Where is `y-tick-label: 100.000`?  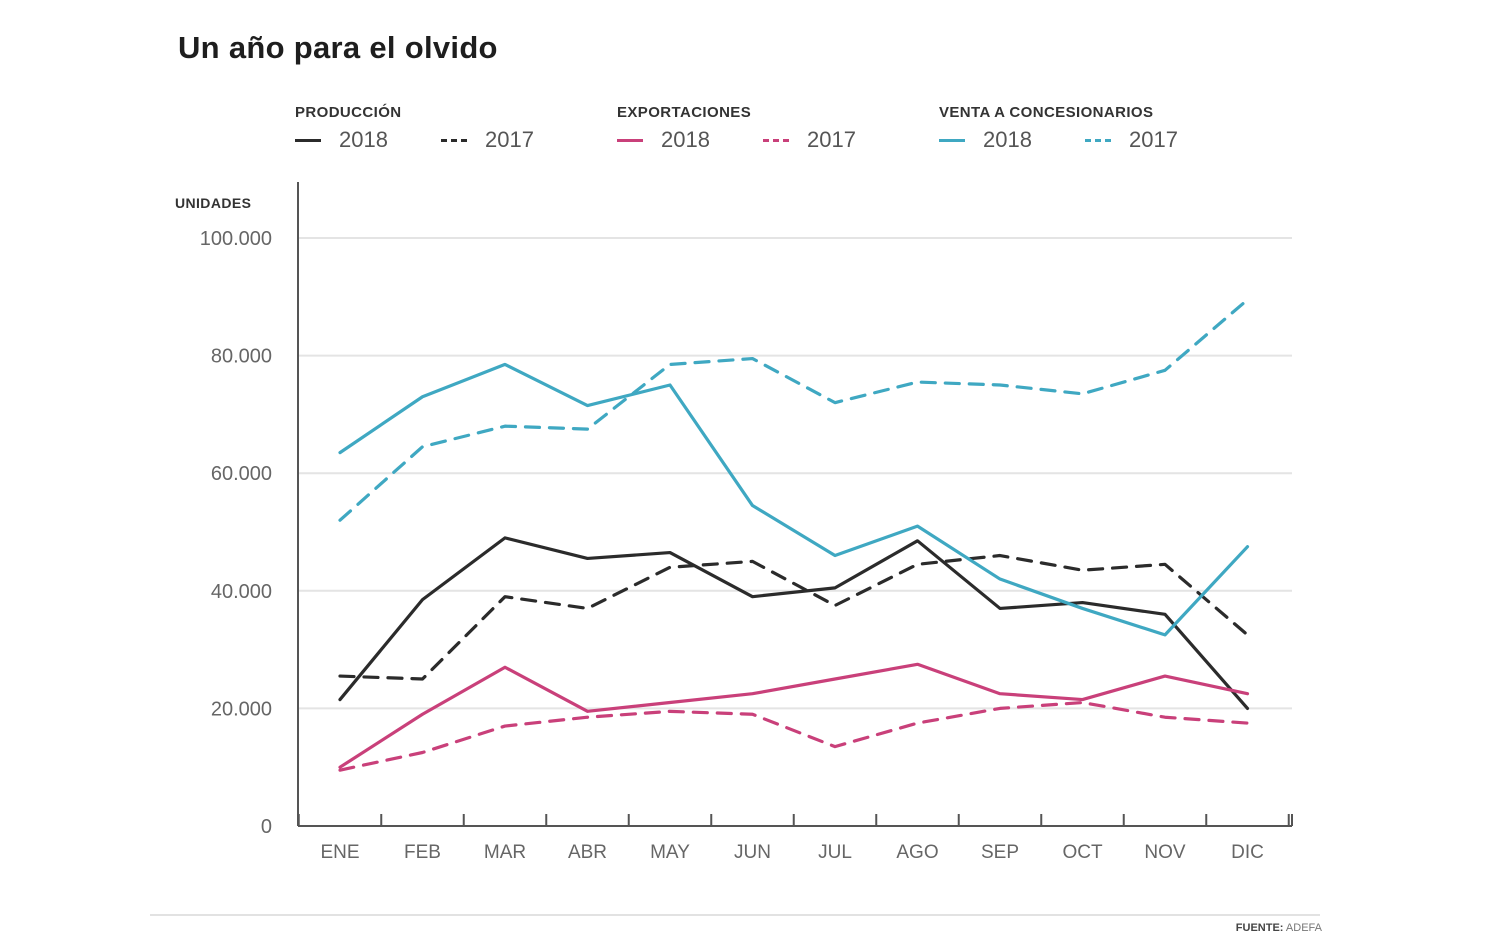 y-tick-label: 100.000 is located at coordinates (236, 239).